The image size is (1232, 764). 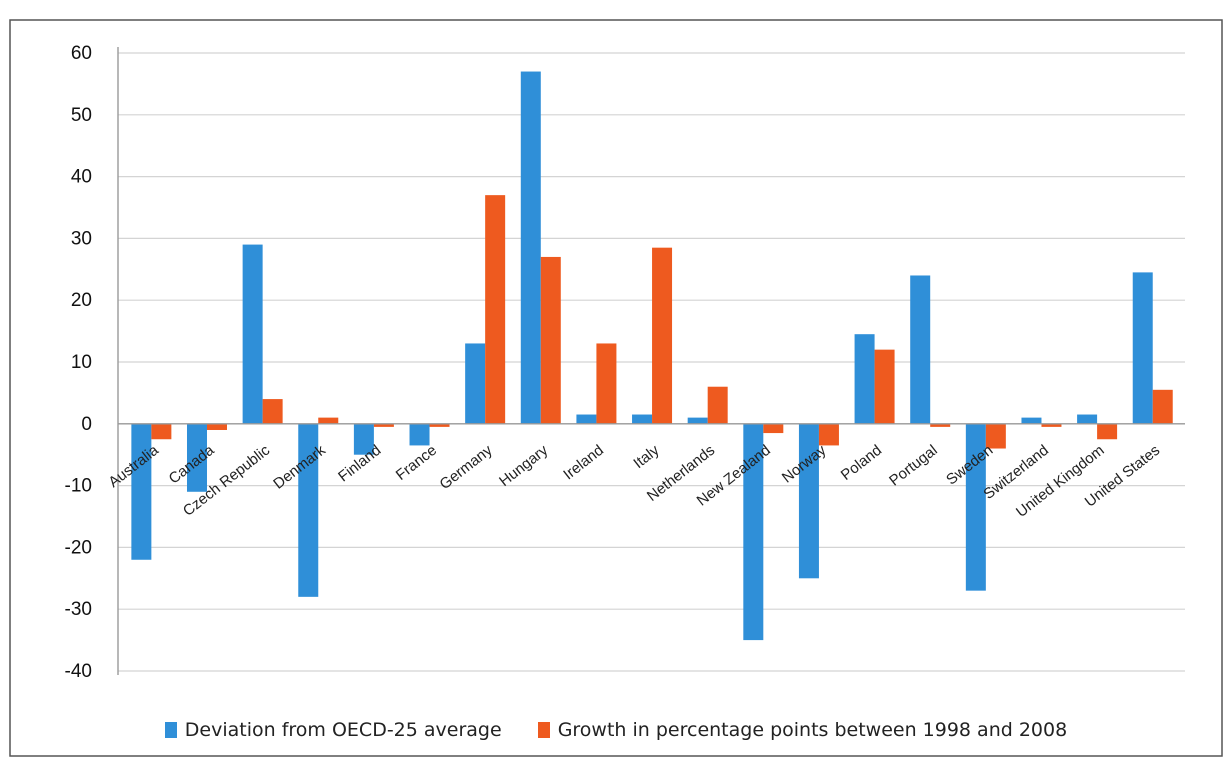 I want to click on bar-growth-switzerland, so click(x=1051, y=425).